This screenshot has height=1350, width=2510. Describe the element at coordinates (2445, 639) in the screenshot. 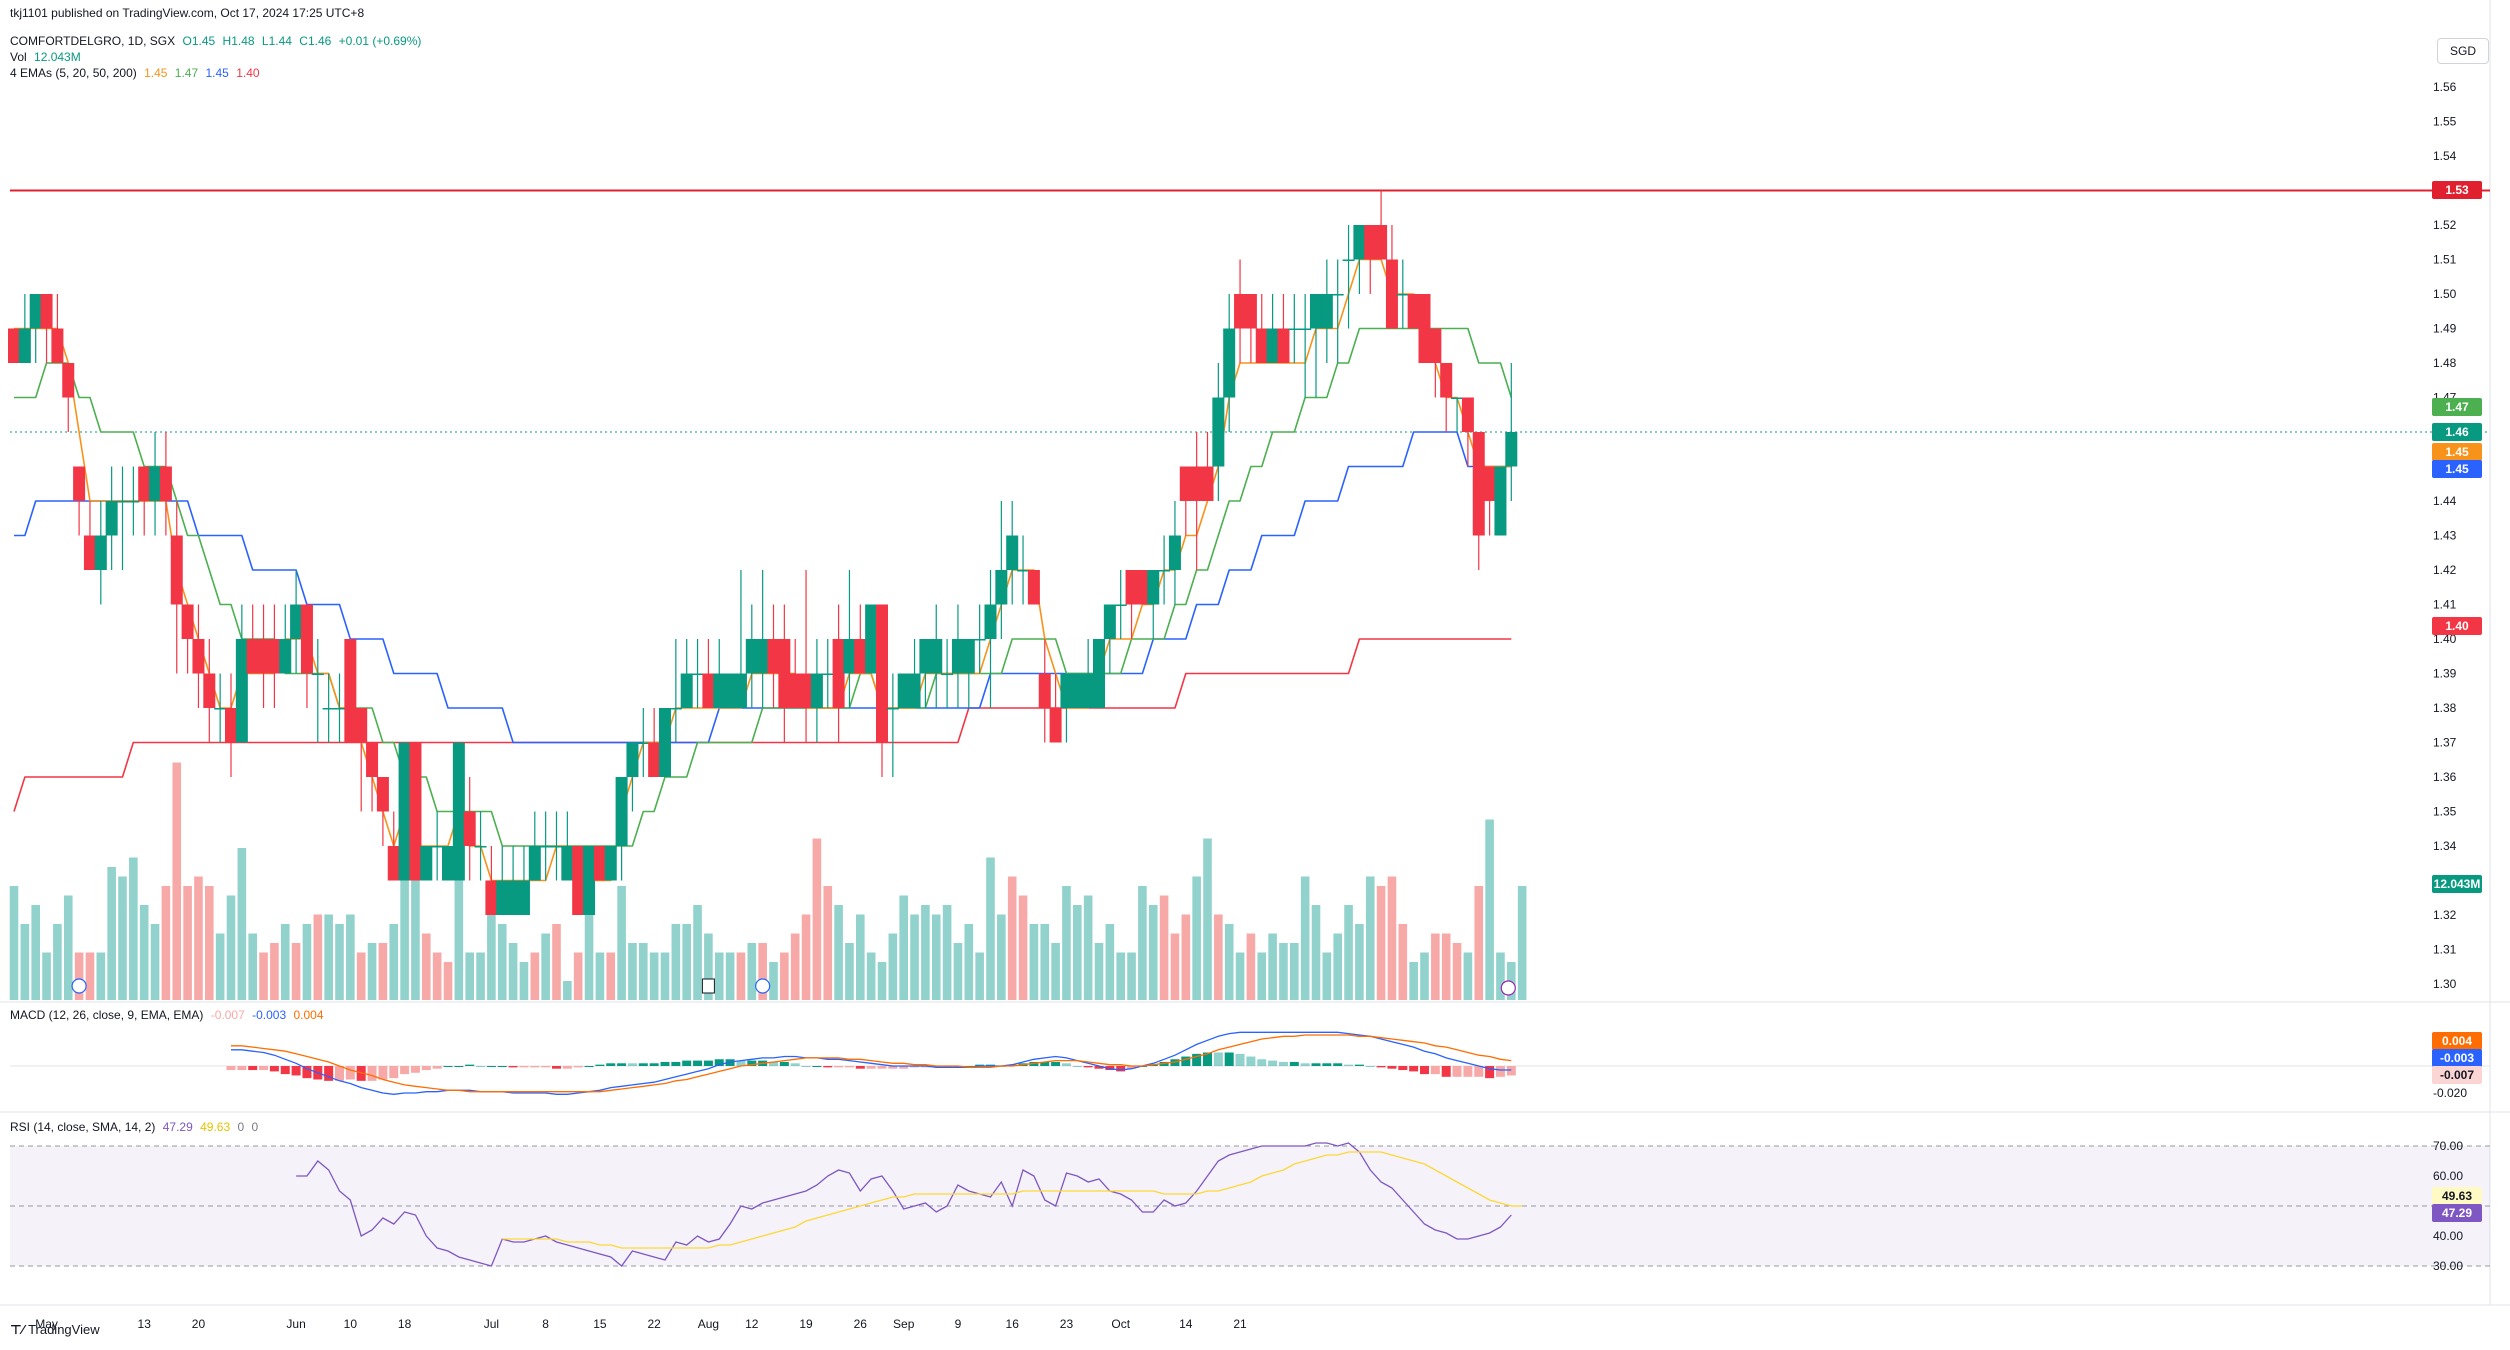

I see `price-tick-label: 1.40` at that location.